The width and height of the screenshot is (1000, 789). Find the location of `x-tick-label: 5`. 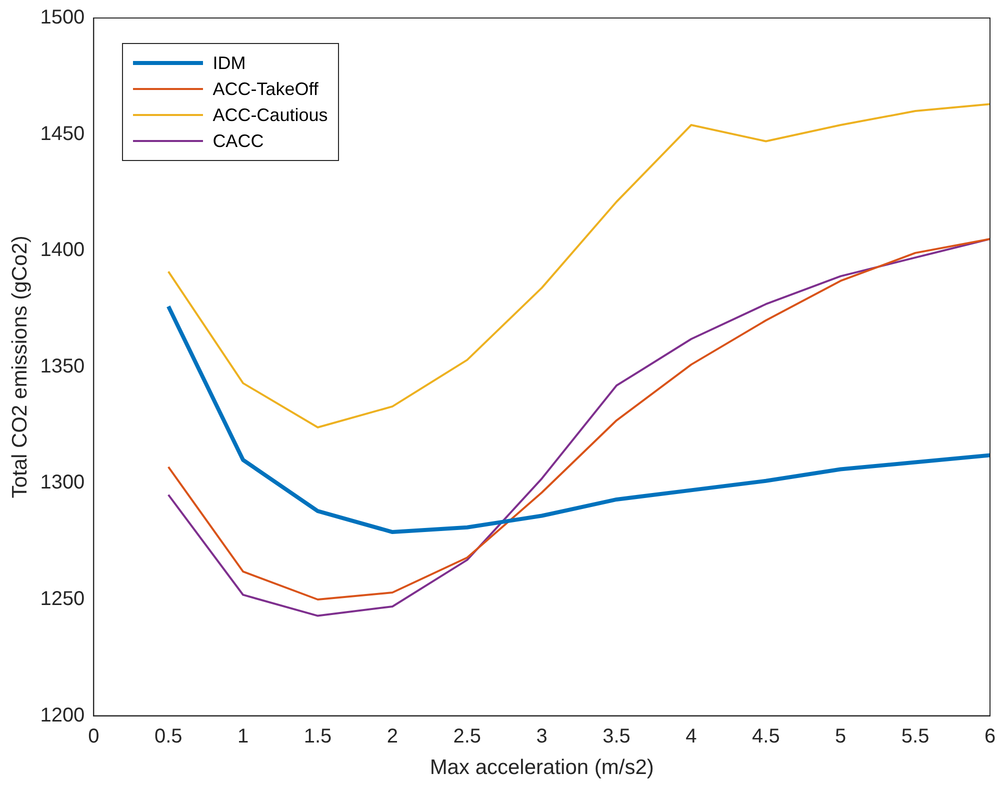

x-tick-label: 5 is located at coordinates (840, 736).